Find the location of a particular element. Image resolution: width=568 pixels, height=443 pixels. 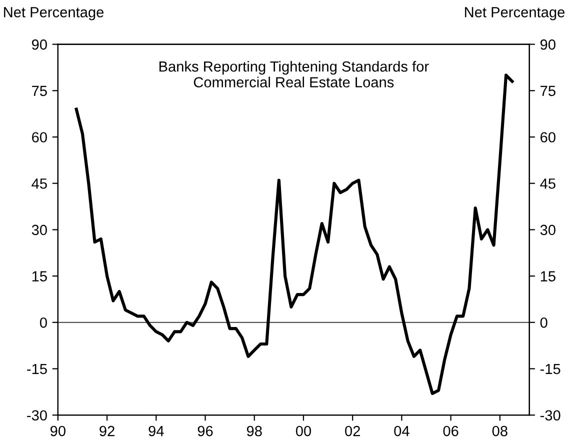

y2-axis-title: Net Percentage is located at coordinates (515, 13).